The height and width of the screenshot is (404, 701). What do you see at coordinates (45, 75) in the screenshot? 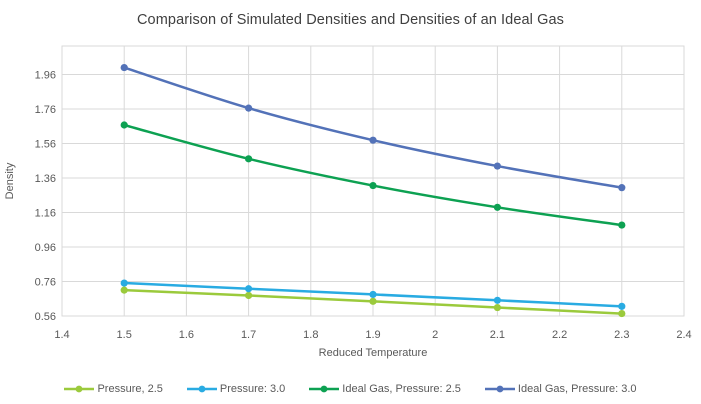
I see `y-tick-label: 1.96` at bounding box center [45, 75].